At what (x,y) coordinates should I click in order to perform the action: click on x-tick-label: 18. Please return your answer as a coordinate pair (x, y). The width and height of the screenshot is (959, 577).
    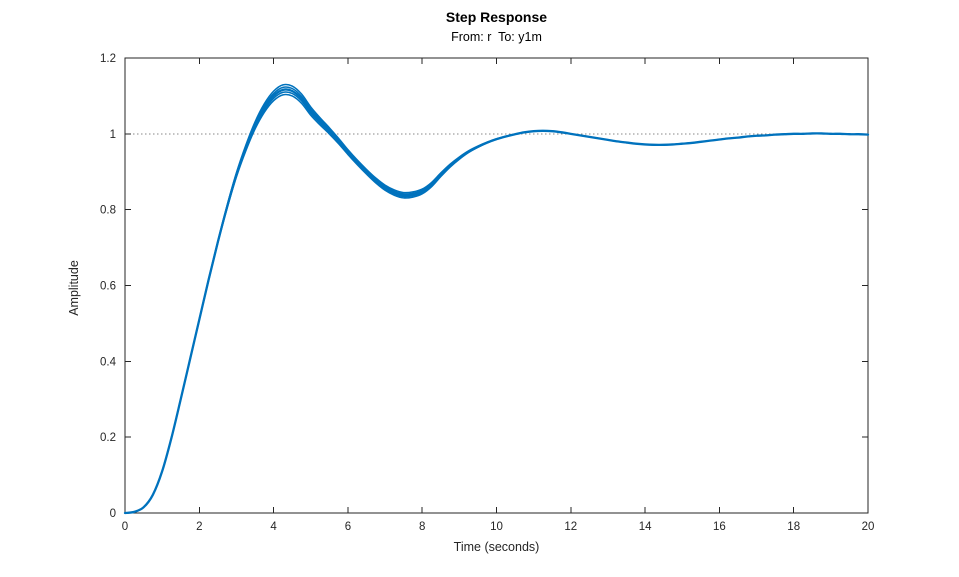
    Looking at the image, I should click on (793, 527).